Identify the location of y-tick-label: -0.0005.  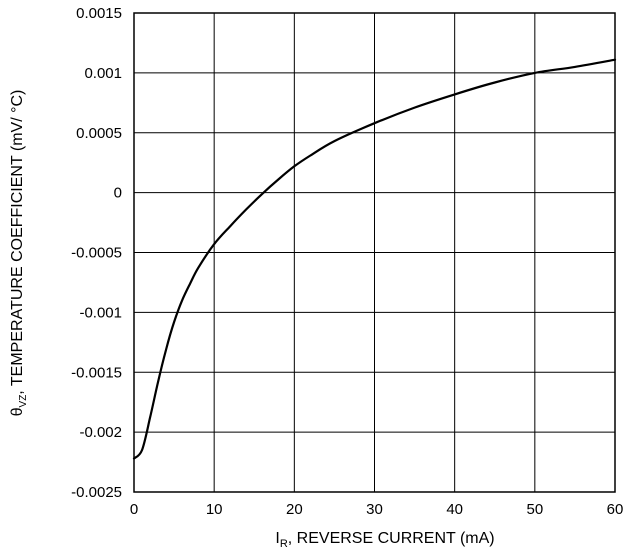
(96, 253).